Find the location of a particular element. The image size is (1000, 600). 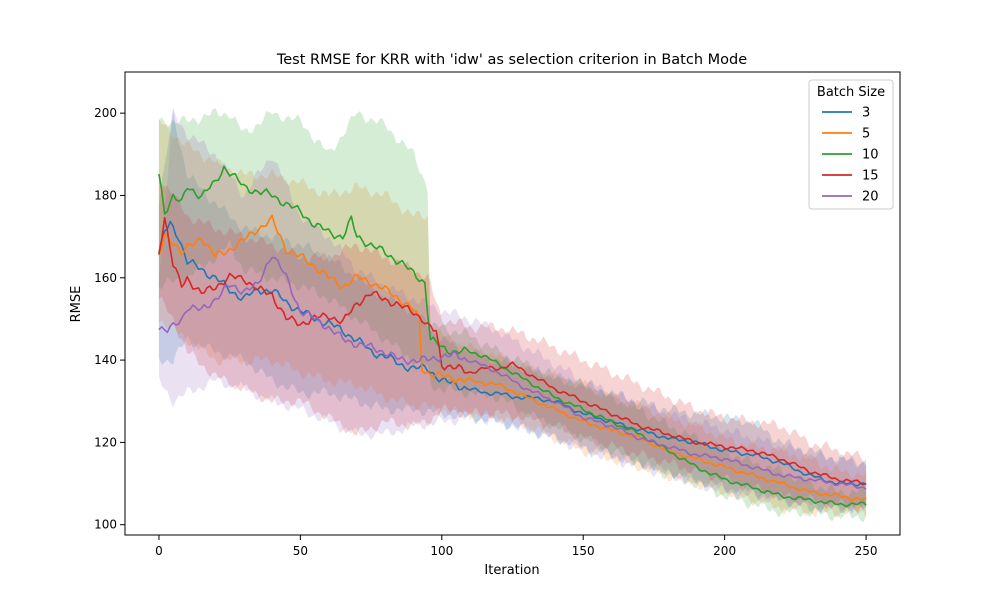

legend-label-20: 20 is located at coordinates (870, 197).